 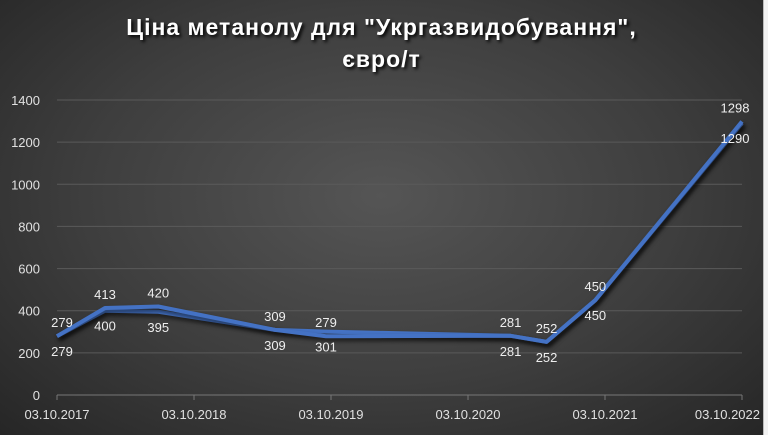 What do you see at coordinates (29, 269) in the screenshot?
I see `y-tick-label: 600` at bounding box center [29, 269].